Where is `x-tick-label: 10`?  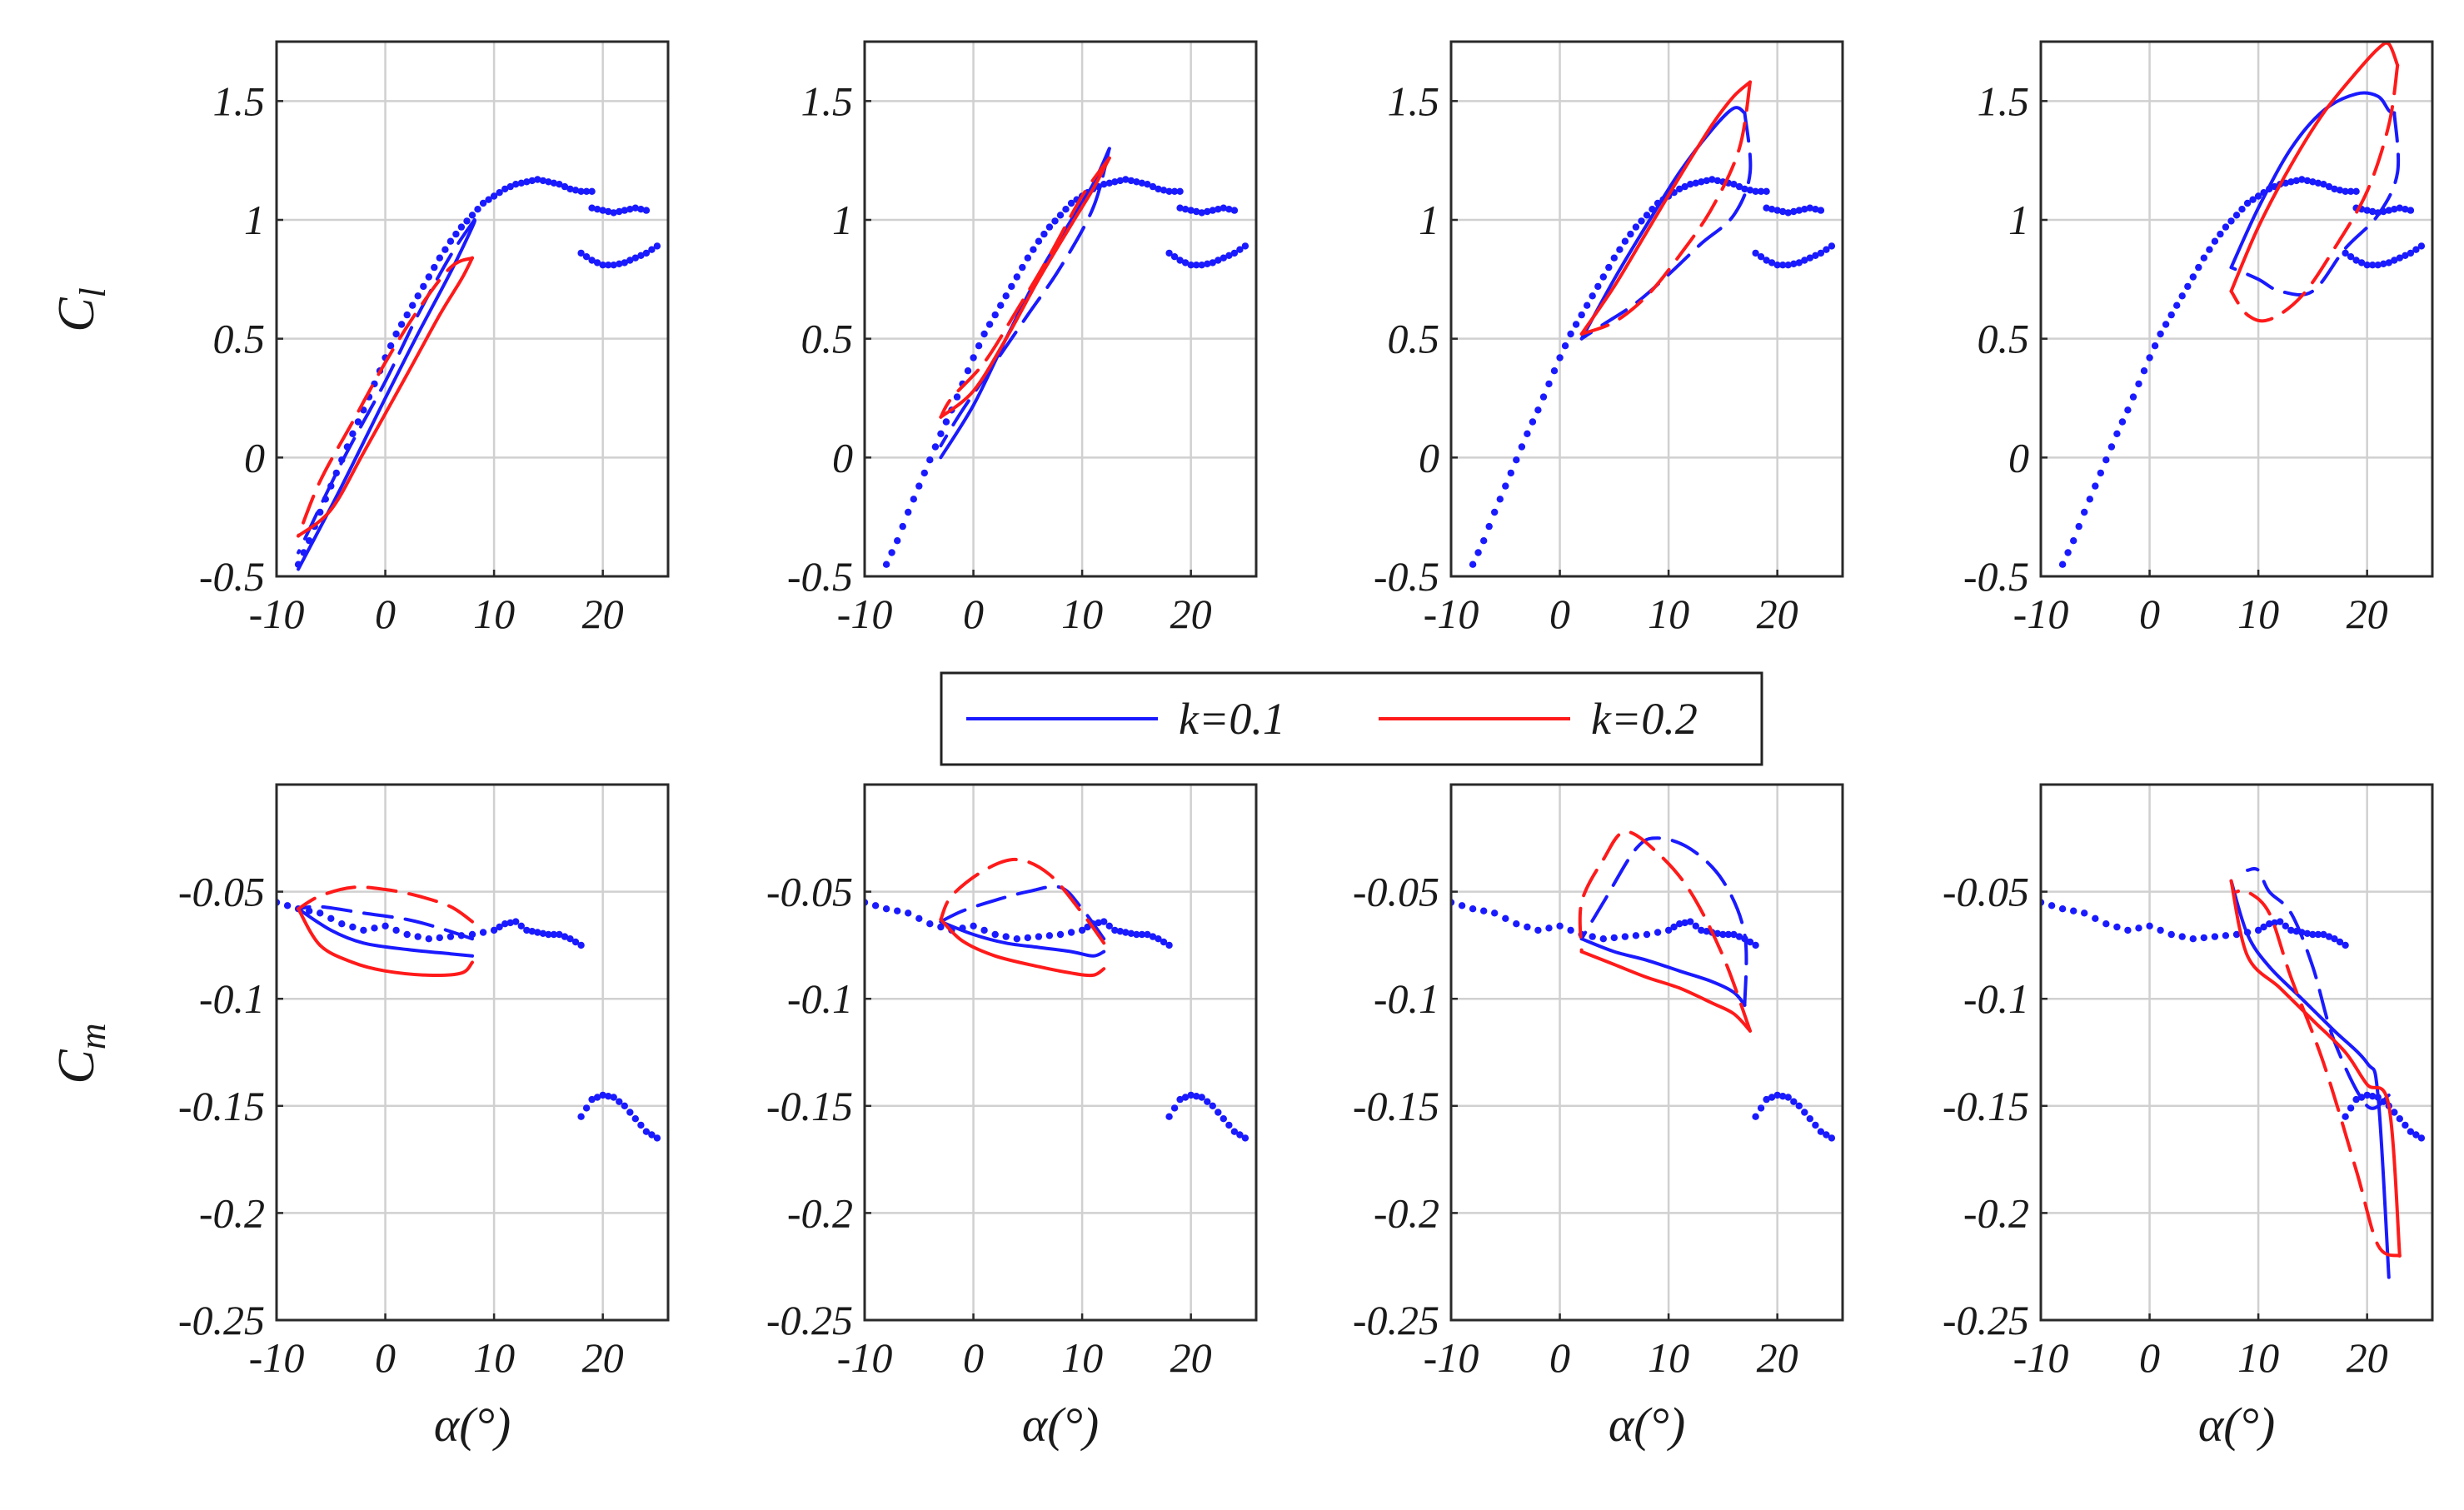
x-tick-label: 10 is located at coordinates (2258, 1357).